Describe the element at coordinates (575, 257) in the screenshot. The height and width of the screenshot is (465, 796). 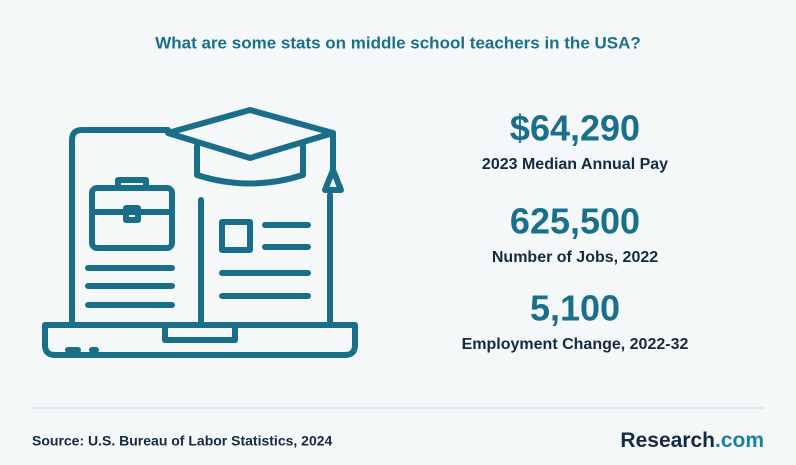
I see `stat-label: Number of Jobs, 2022` at that location.